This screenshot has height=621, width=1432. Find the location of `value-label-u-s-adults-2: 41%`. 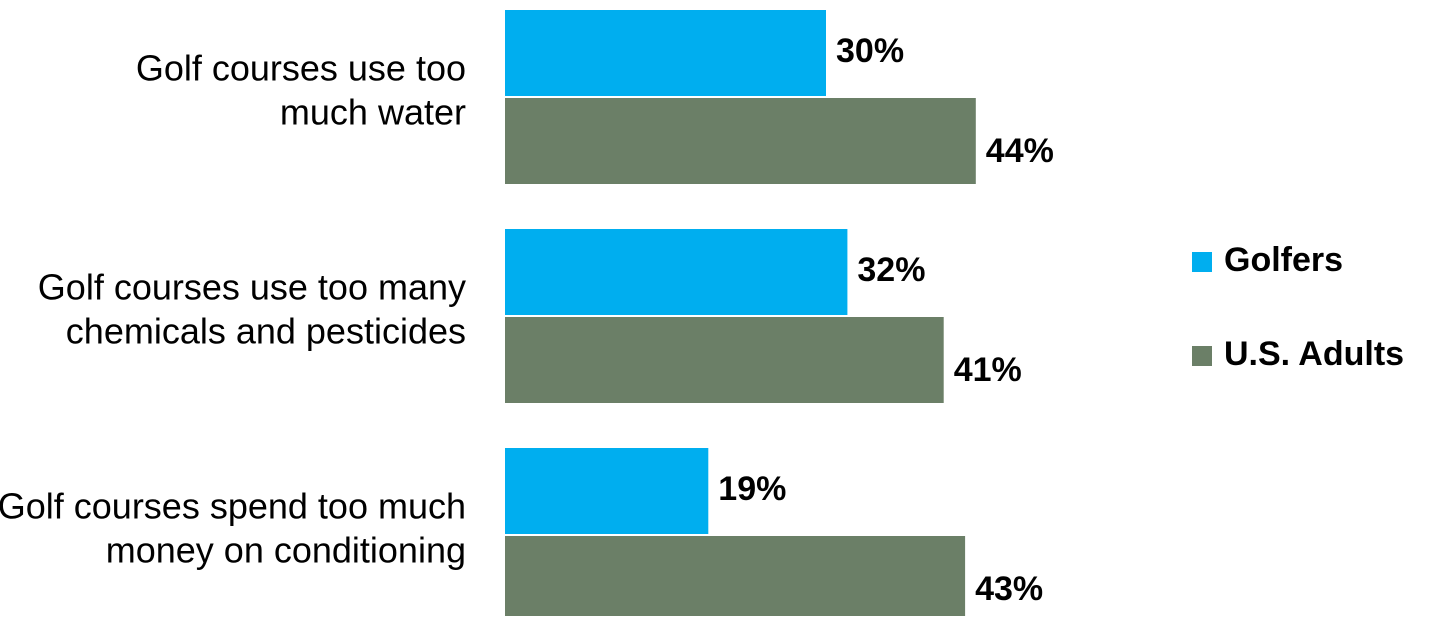

value-label-u-s-adults-2: 41% is located at coordinates (988, 370).